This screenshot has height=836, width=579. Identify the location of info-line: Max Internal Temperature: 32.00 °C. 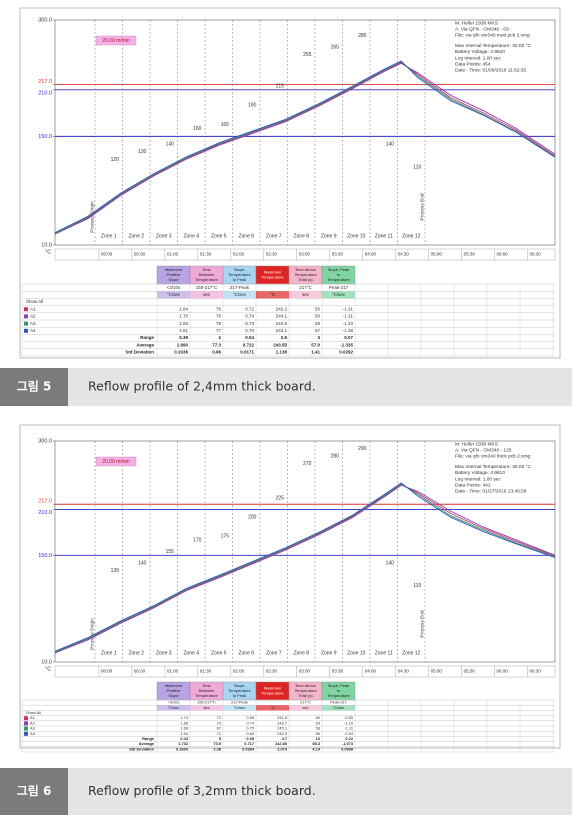
(493, 46).